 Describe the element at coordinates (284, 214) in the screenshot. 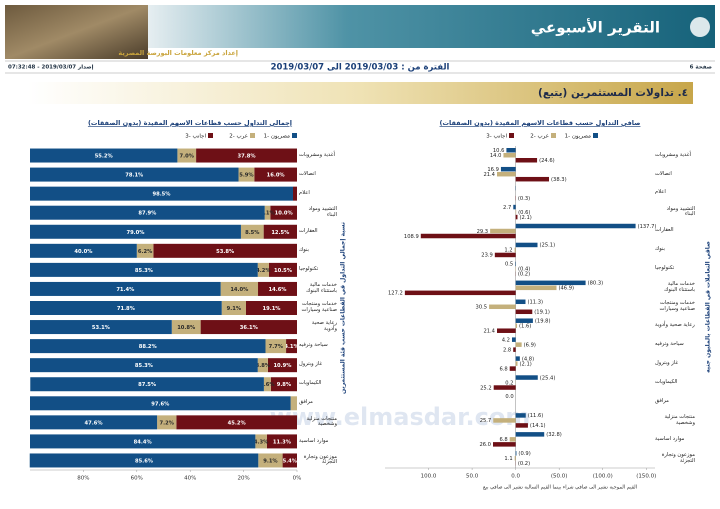

I see `data-label: 10.0%` at that location.